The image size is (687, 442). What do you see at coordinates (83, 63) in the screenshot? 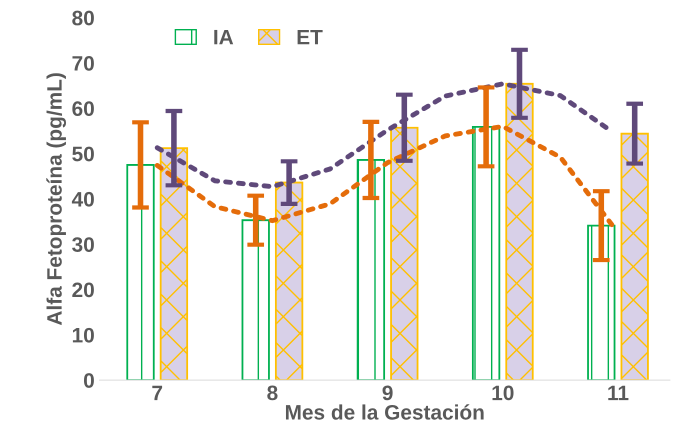
I see `y-tick-label: 70` at bounding box center [83, 63].